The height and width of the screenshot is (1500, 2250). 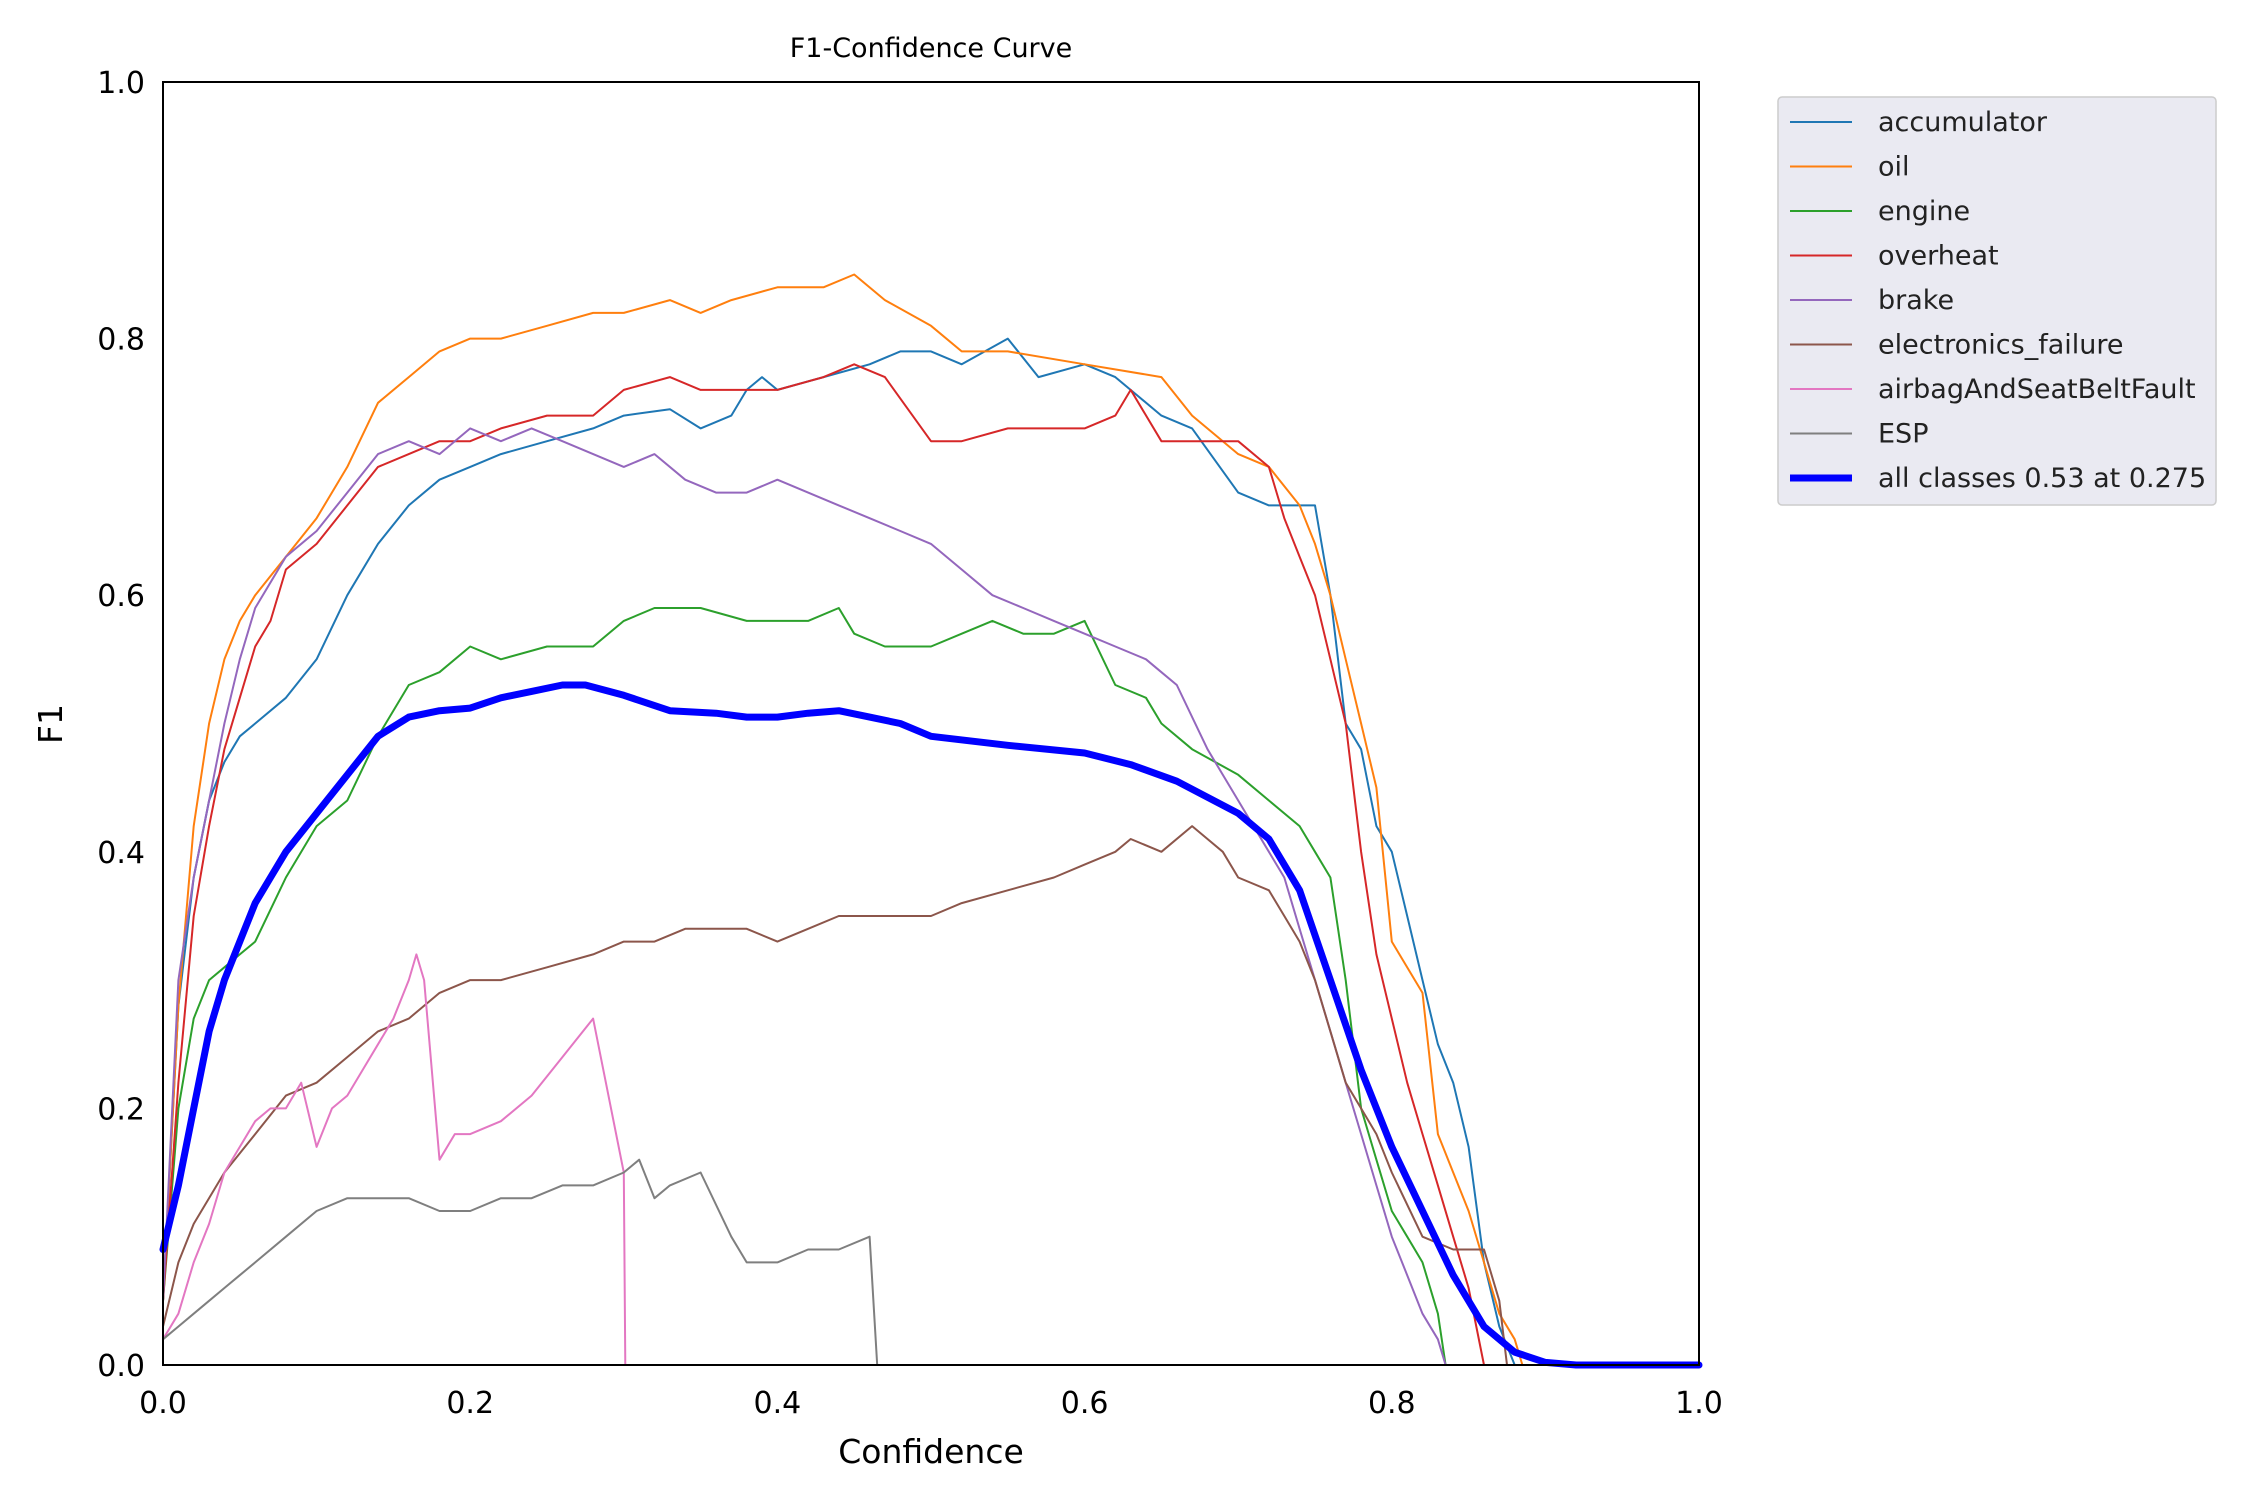 I want to click on legend-box, so click(x=1997, y=301).